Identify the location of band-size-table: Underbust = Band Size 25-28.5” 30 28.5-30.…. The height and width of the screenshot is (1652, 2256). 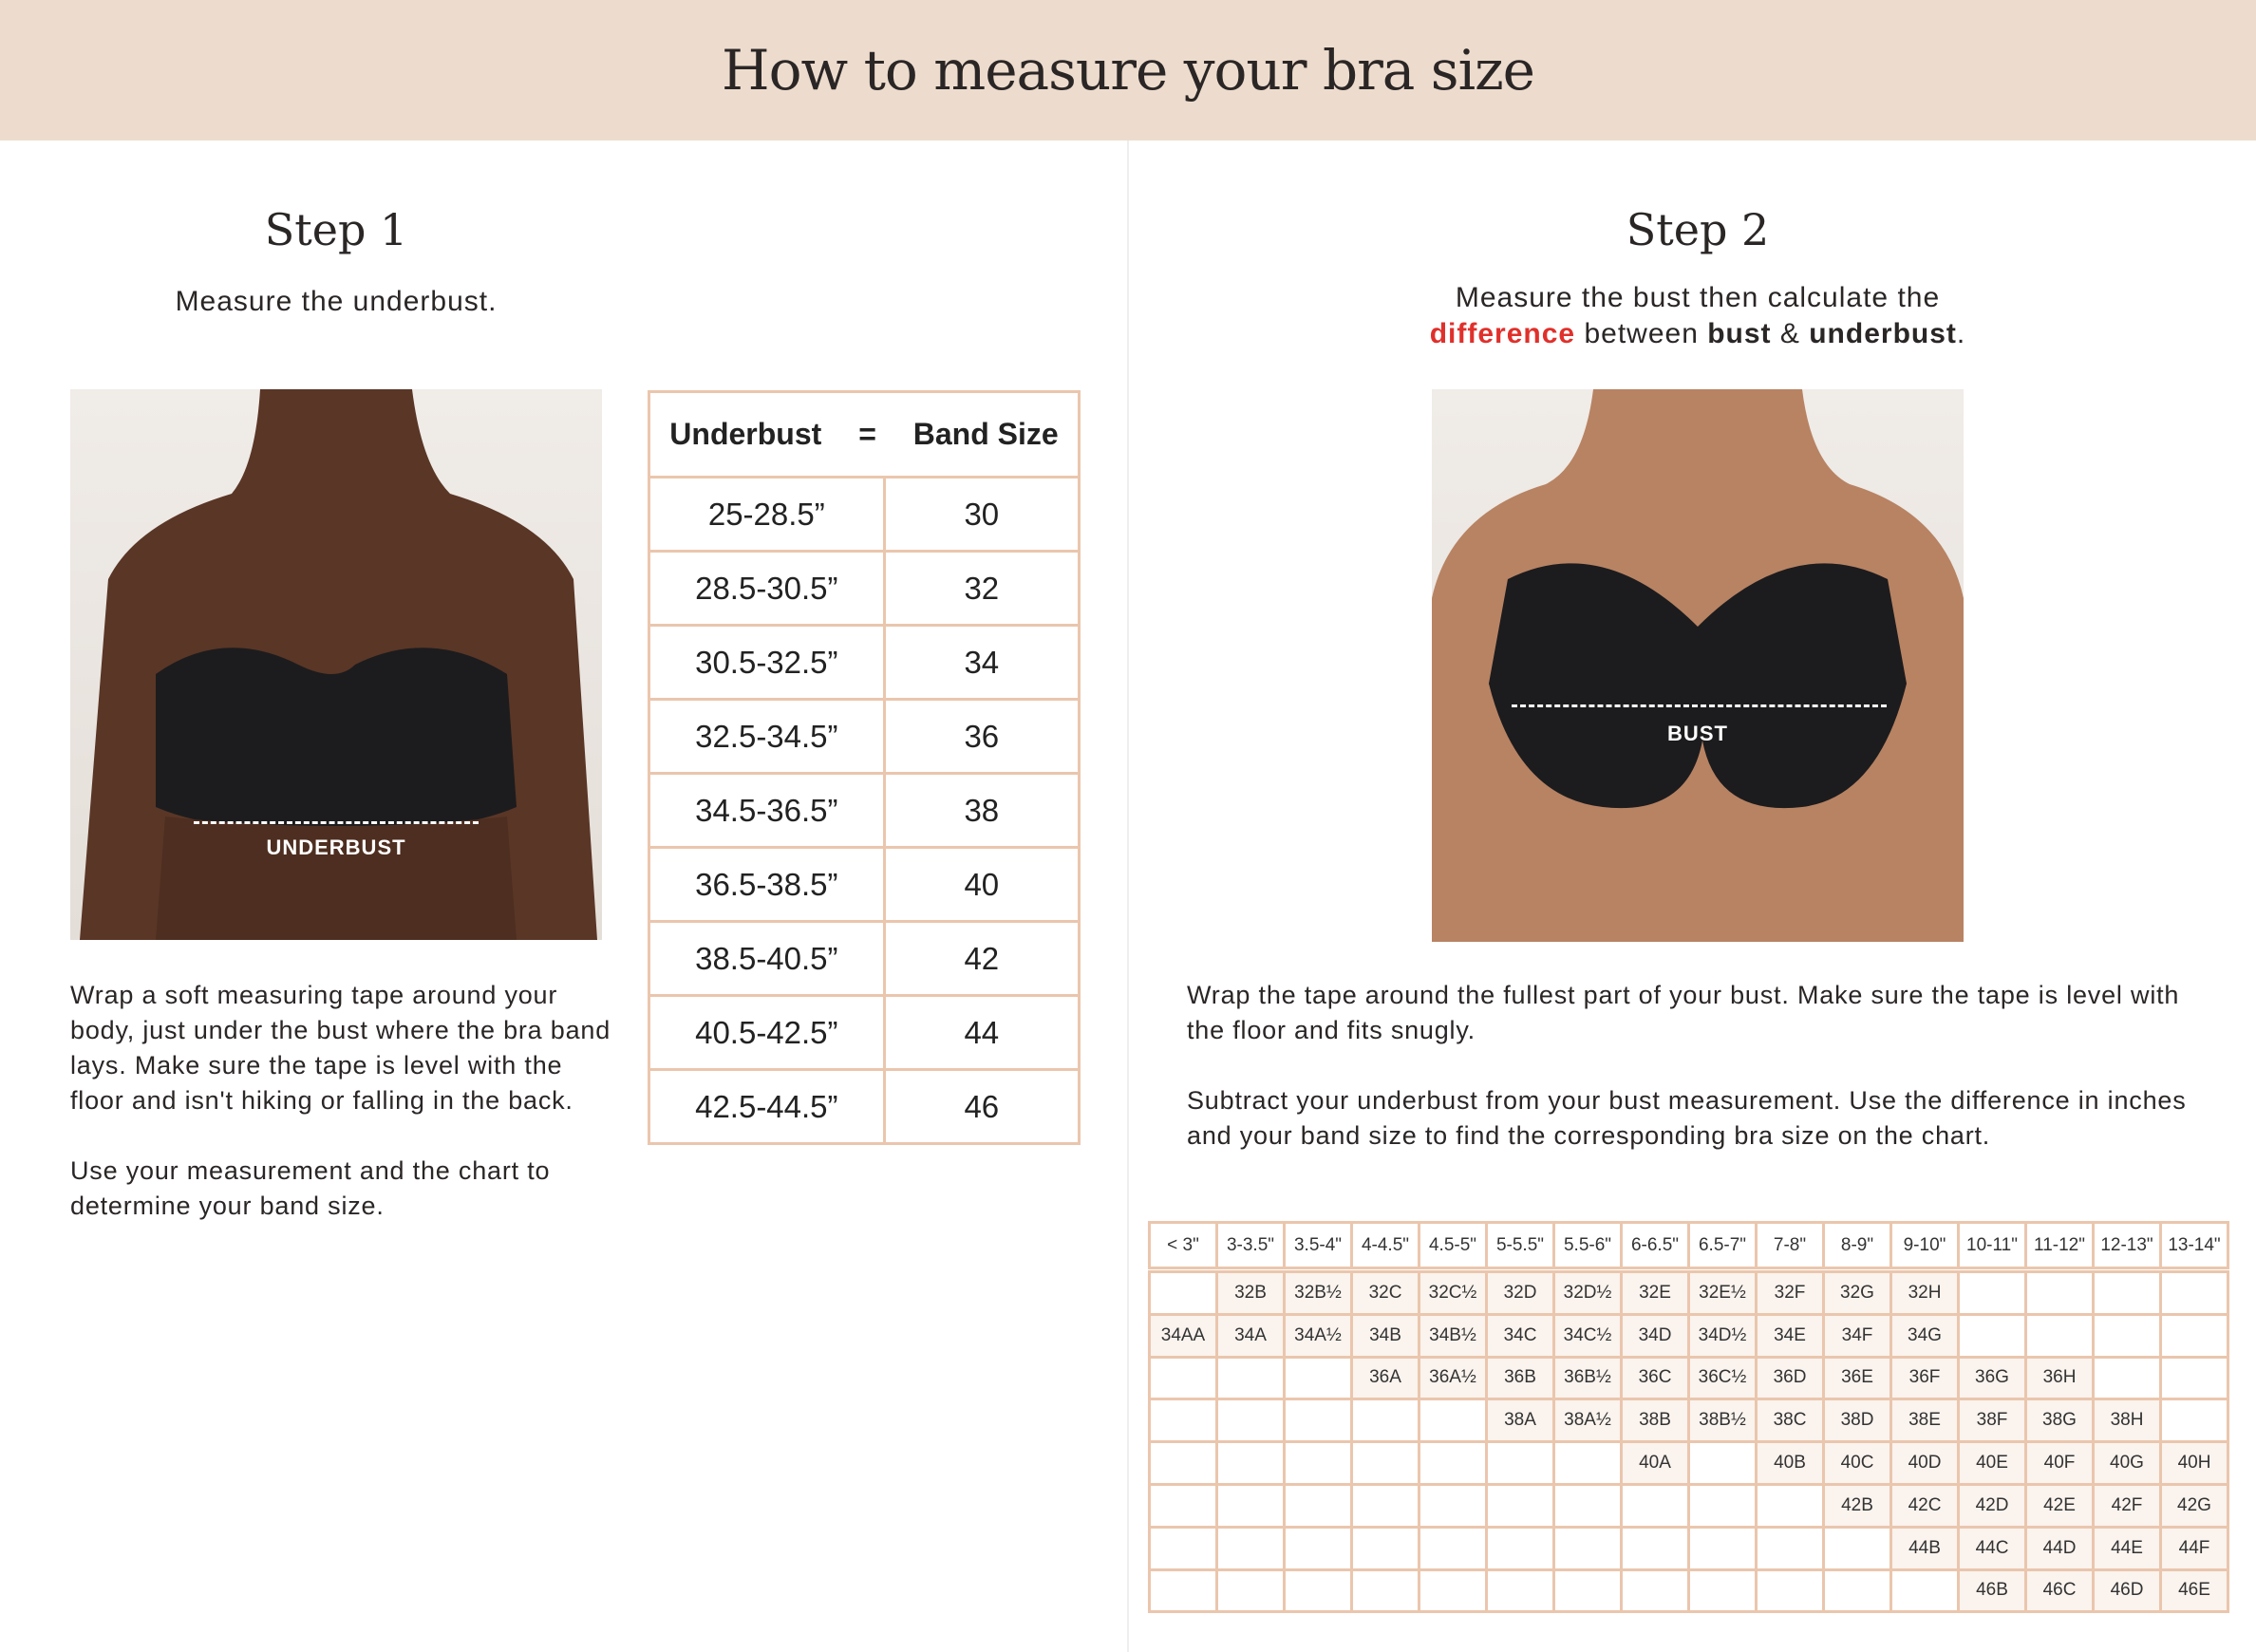
(864, 767).